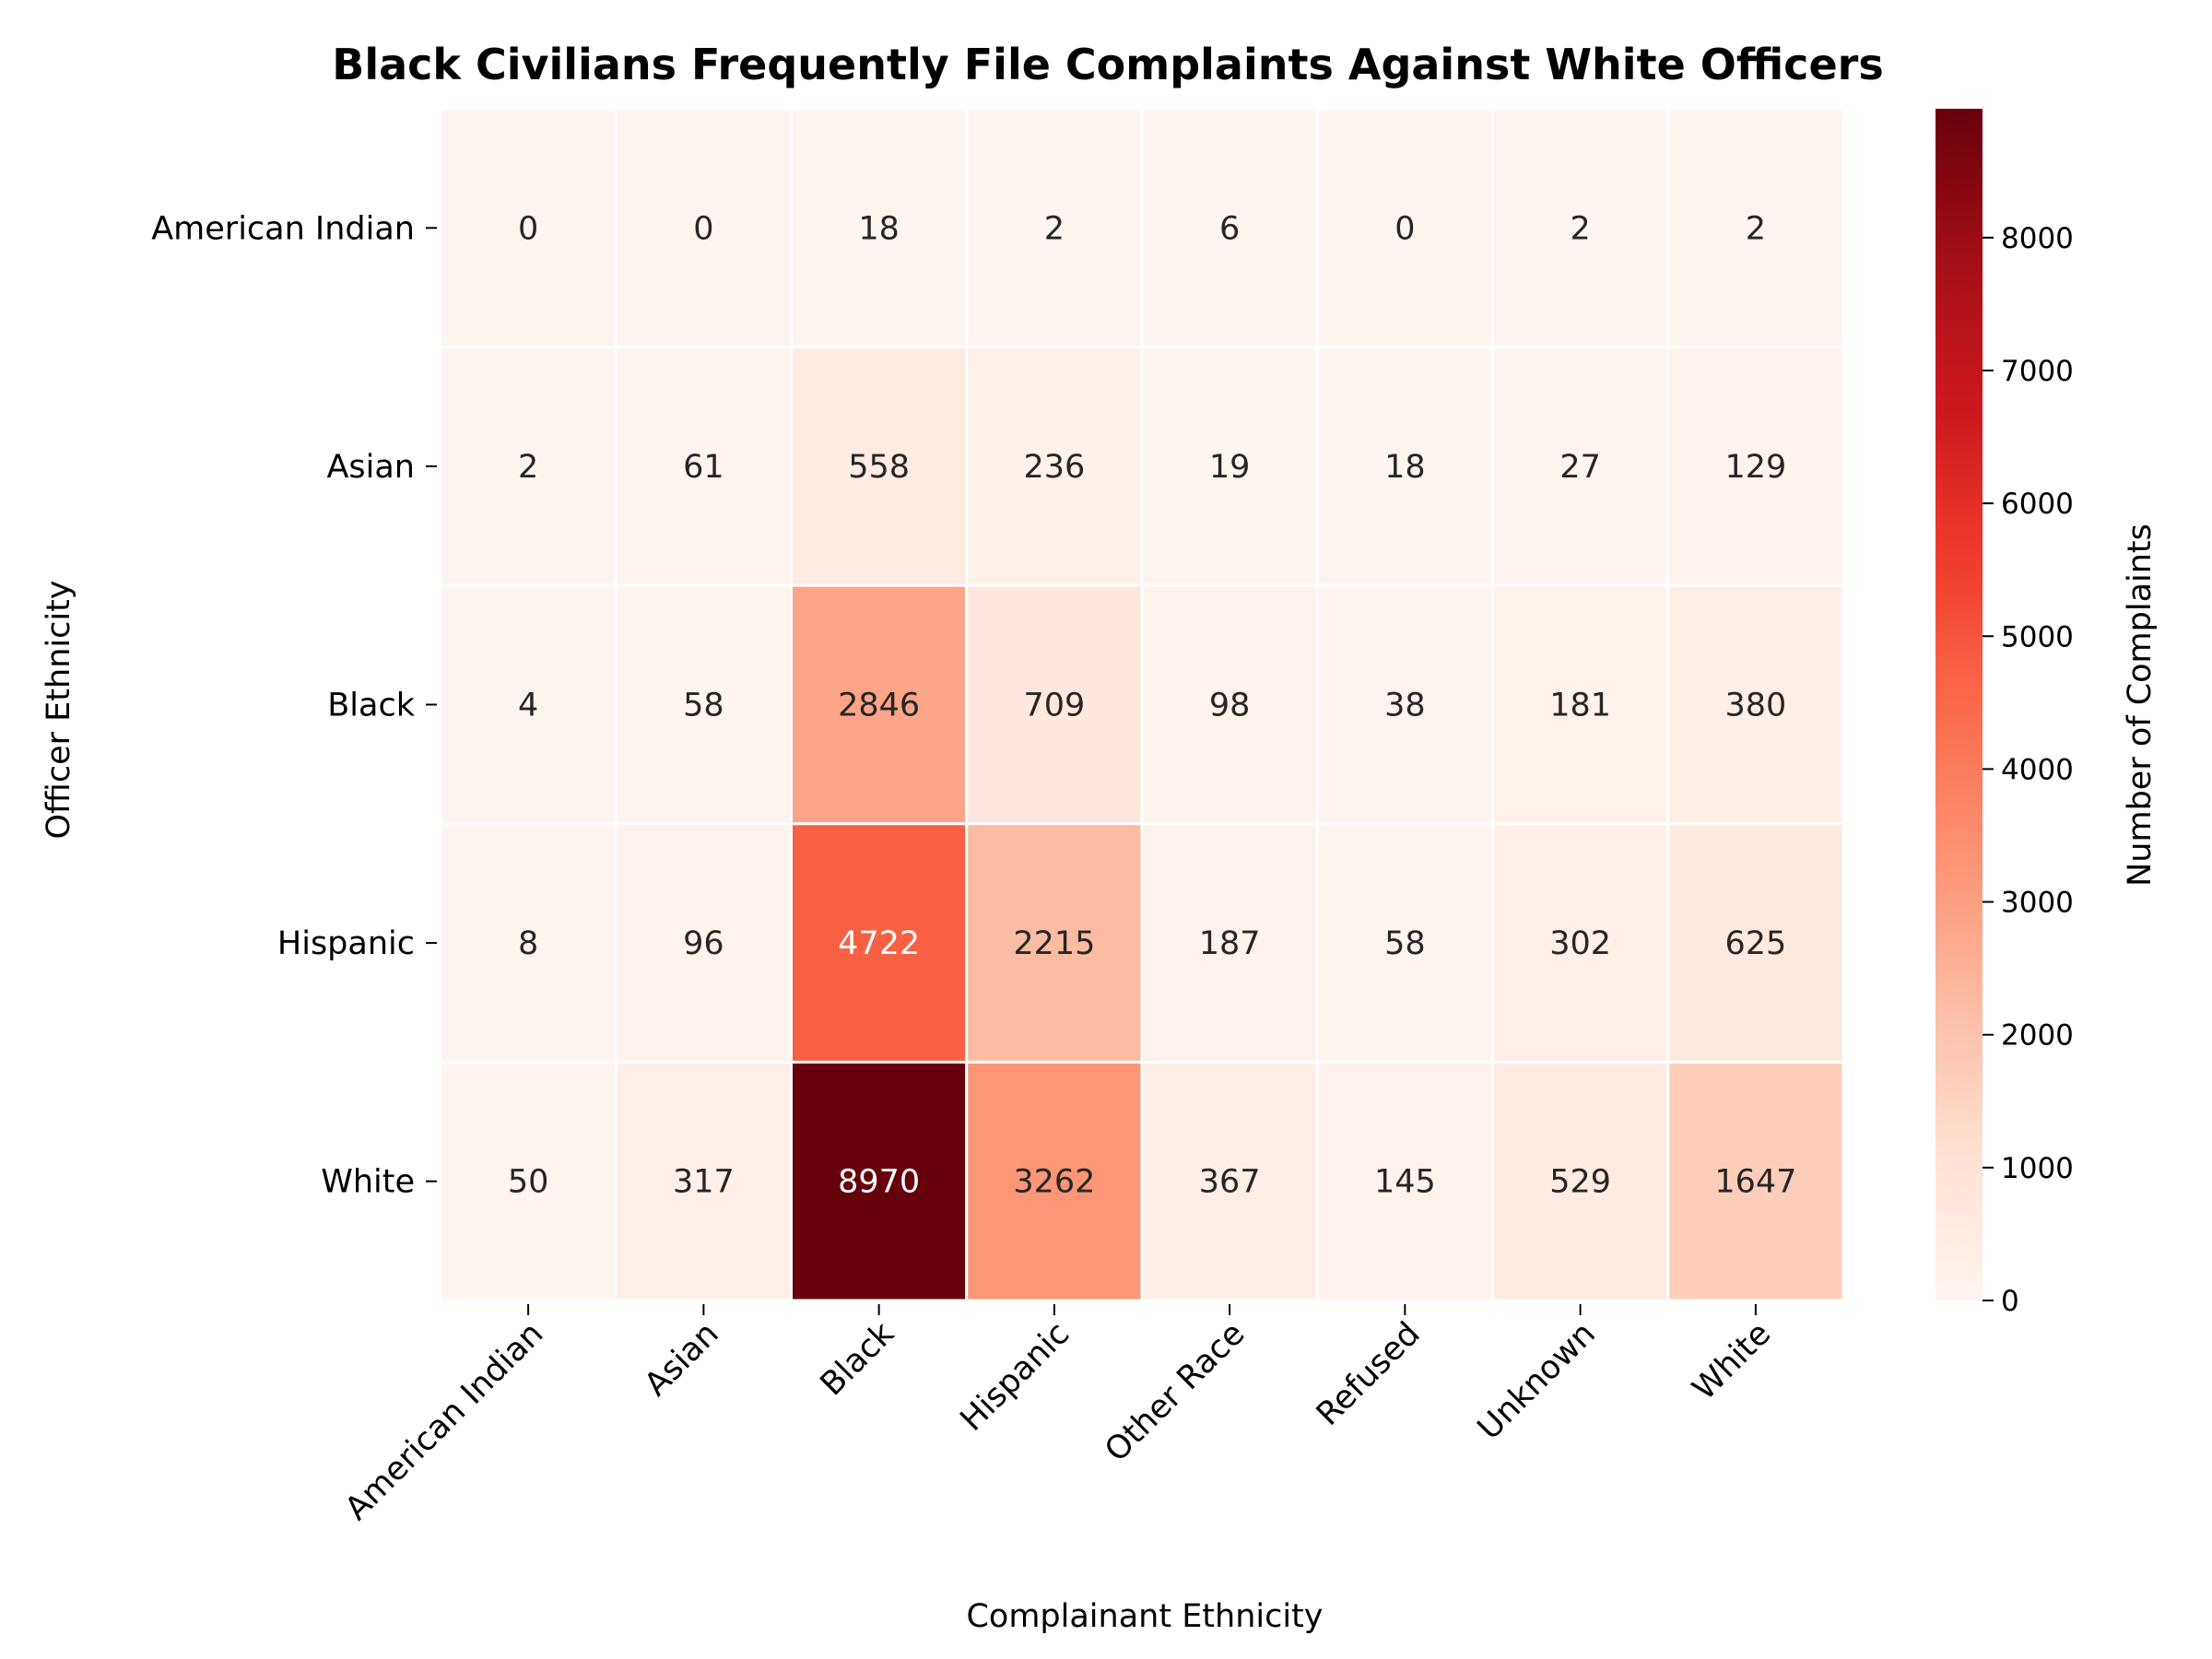  Describe the element at coordinates (1580, 467) in the screenshot. I see `cell-value-label: 27` at that location.